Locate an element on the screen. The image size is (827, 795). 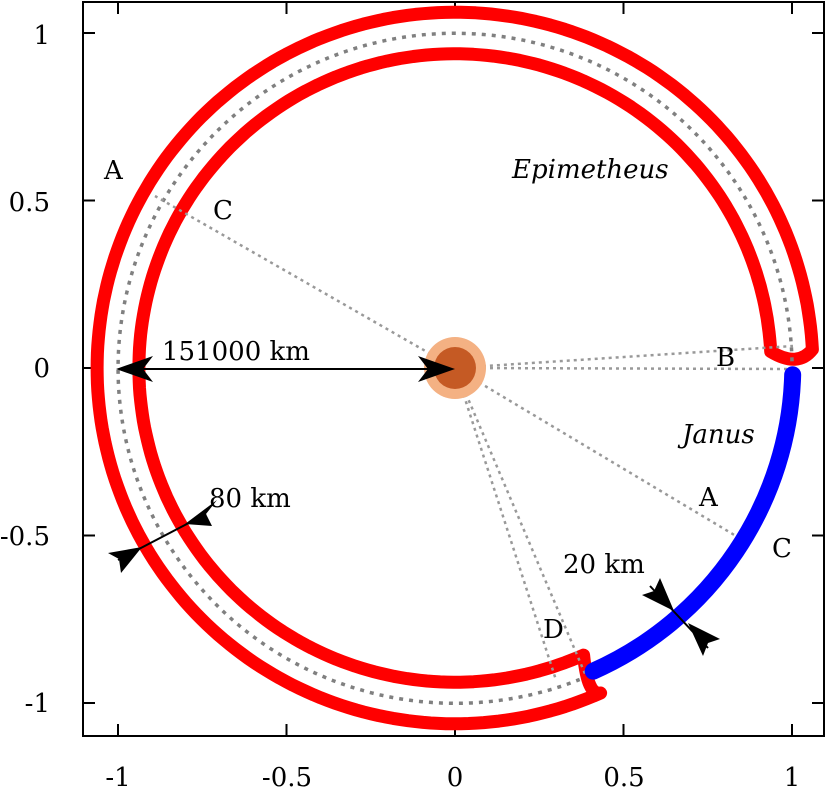
x-tick-label: 1 is located at coordinates (792, 778).